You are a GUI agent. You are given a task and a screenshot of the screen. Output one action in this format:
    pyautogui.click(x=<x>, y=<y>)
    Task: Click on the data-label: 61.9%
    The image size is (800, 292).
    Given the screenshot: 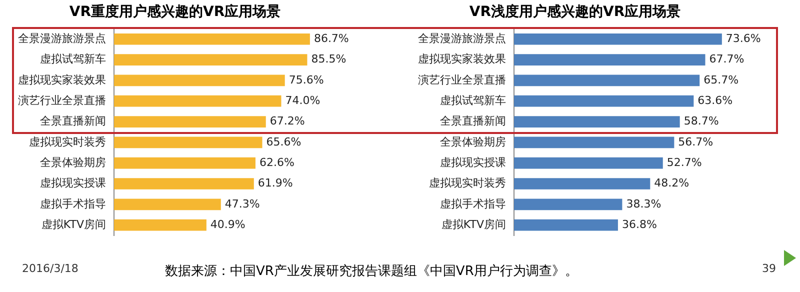 What is the action you would take?
    pyautogui.click(x=275, y=183)
    